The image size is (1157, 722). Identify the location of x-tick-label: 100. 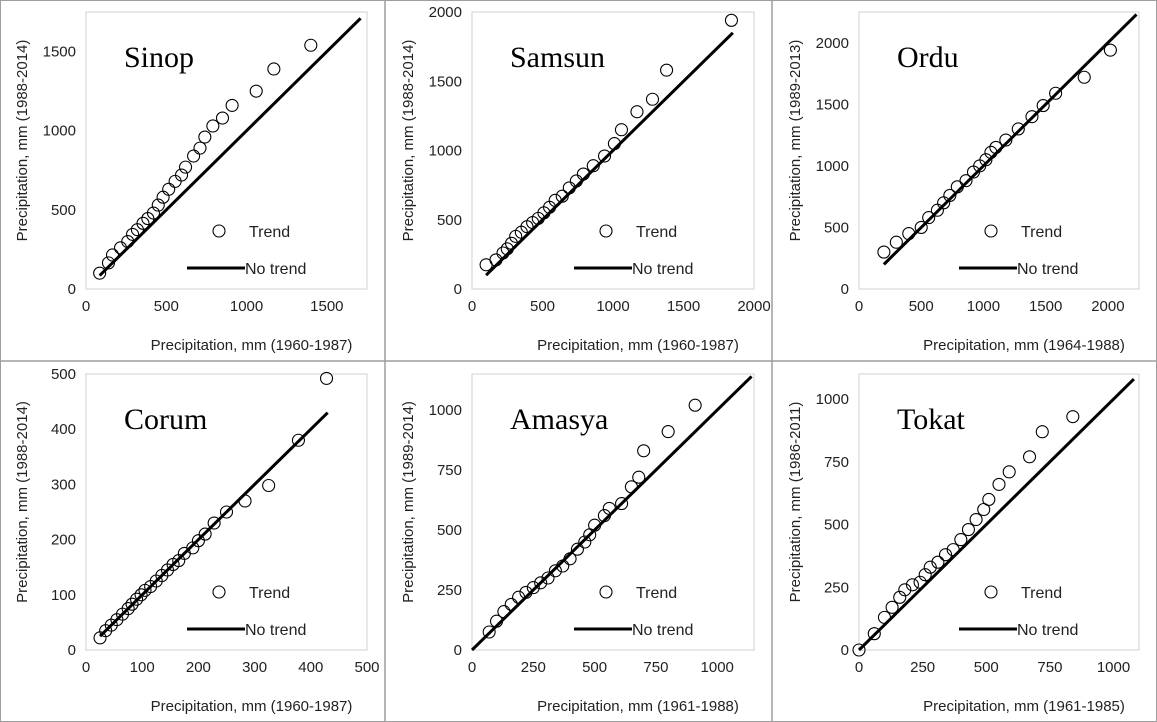
(142, 667).